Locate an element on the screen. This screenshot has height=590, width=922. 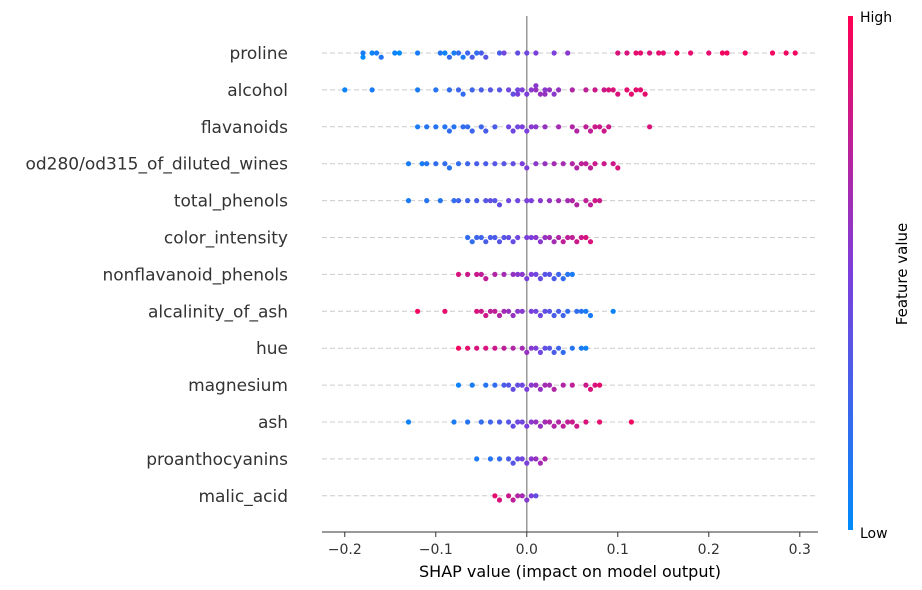
x-tick-label: 0.2 is located at coordinates (709, 550).